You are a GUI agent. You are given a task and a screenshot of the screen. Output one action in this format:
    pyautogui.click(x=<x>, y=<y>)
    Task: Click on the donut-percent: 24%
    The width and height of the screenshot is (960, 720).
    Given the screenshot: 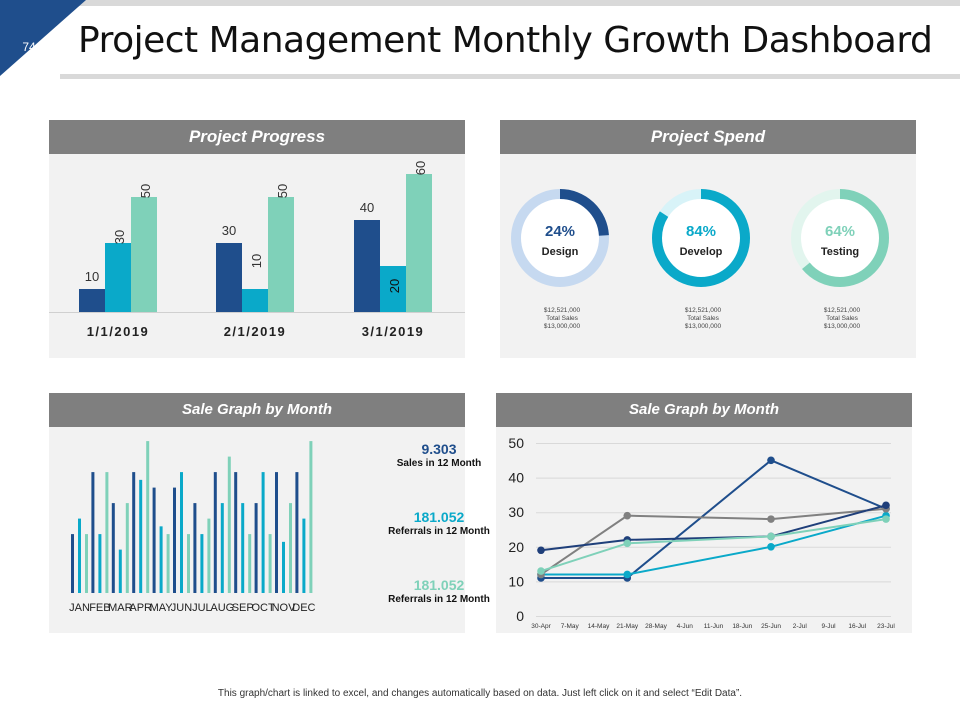 What is the action you would take?
    pyautogui.click(x=560, y=231)
    